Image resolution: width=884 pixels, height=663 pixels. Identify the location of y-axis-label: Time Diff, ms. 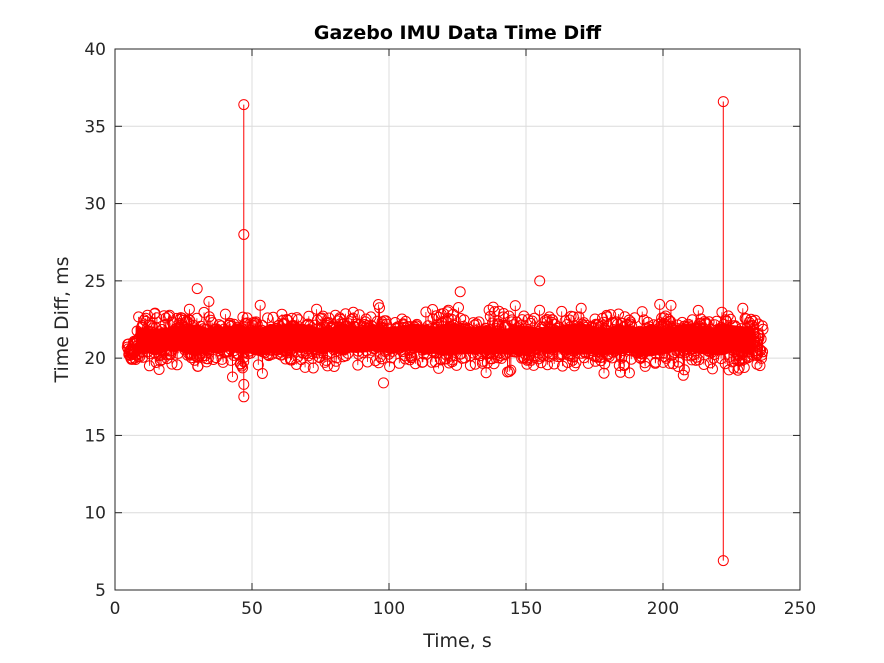
(62, 319).